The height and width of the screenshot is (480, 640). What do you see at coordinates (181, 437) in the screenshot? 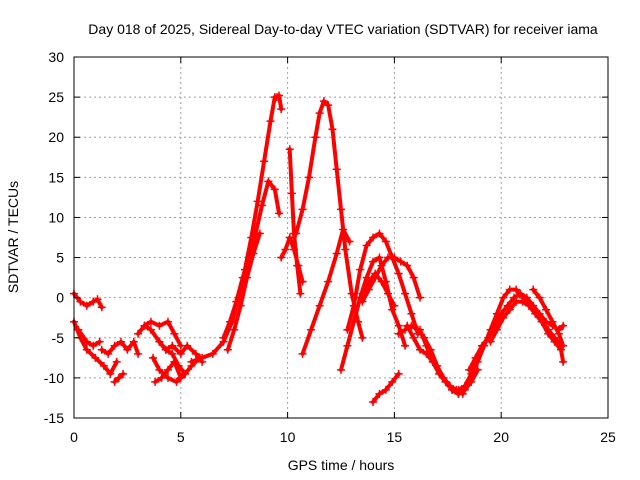
I see `x-tick-label: 5` at bounding box center [181, 437].